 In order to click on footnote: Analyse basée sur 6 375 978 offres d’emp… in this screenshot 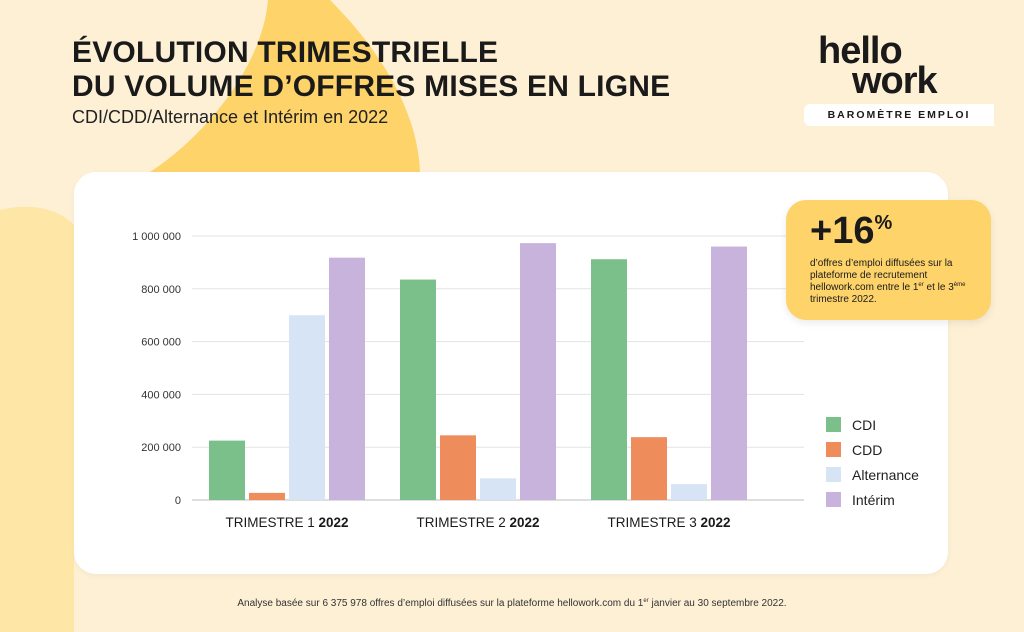, I will do `click(512, 603)`.